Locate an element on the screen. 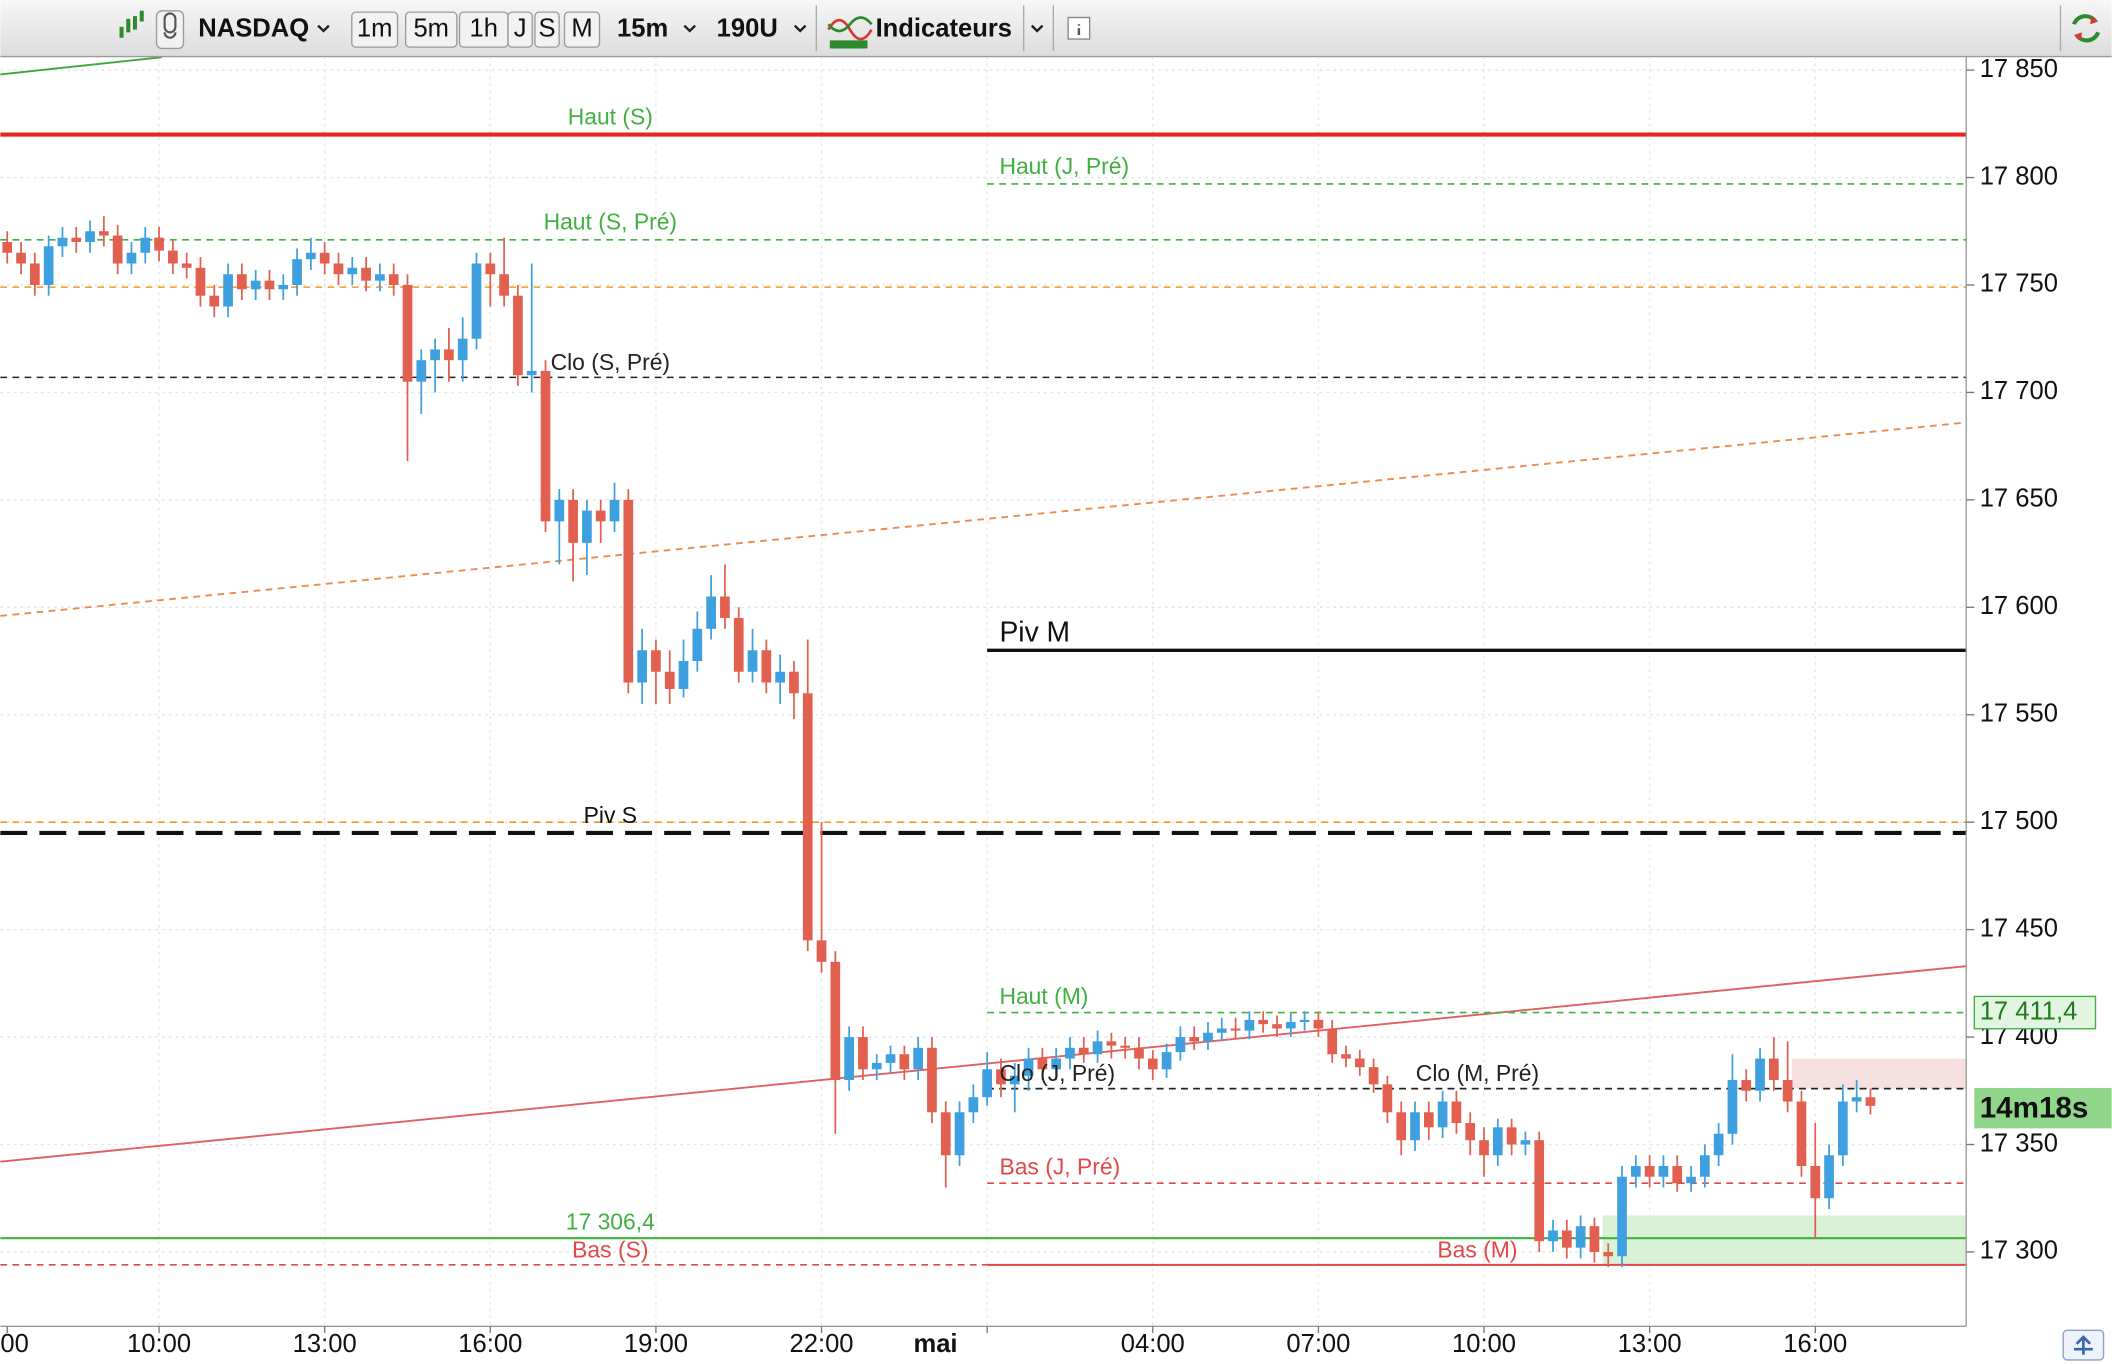 Image resolution: width=2112 pixels, height=1364 pixels. x-tick-label: 22:00 is located at coordinates (822, 1344).